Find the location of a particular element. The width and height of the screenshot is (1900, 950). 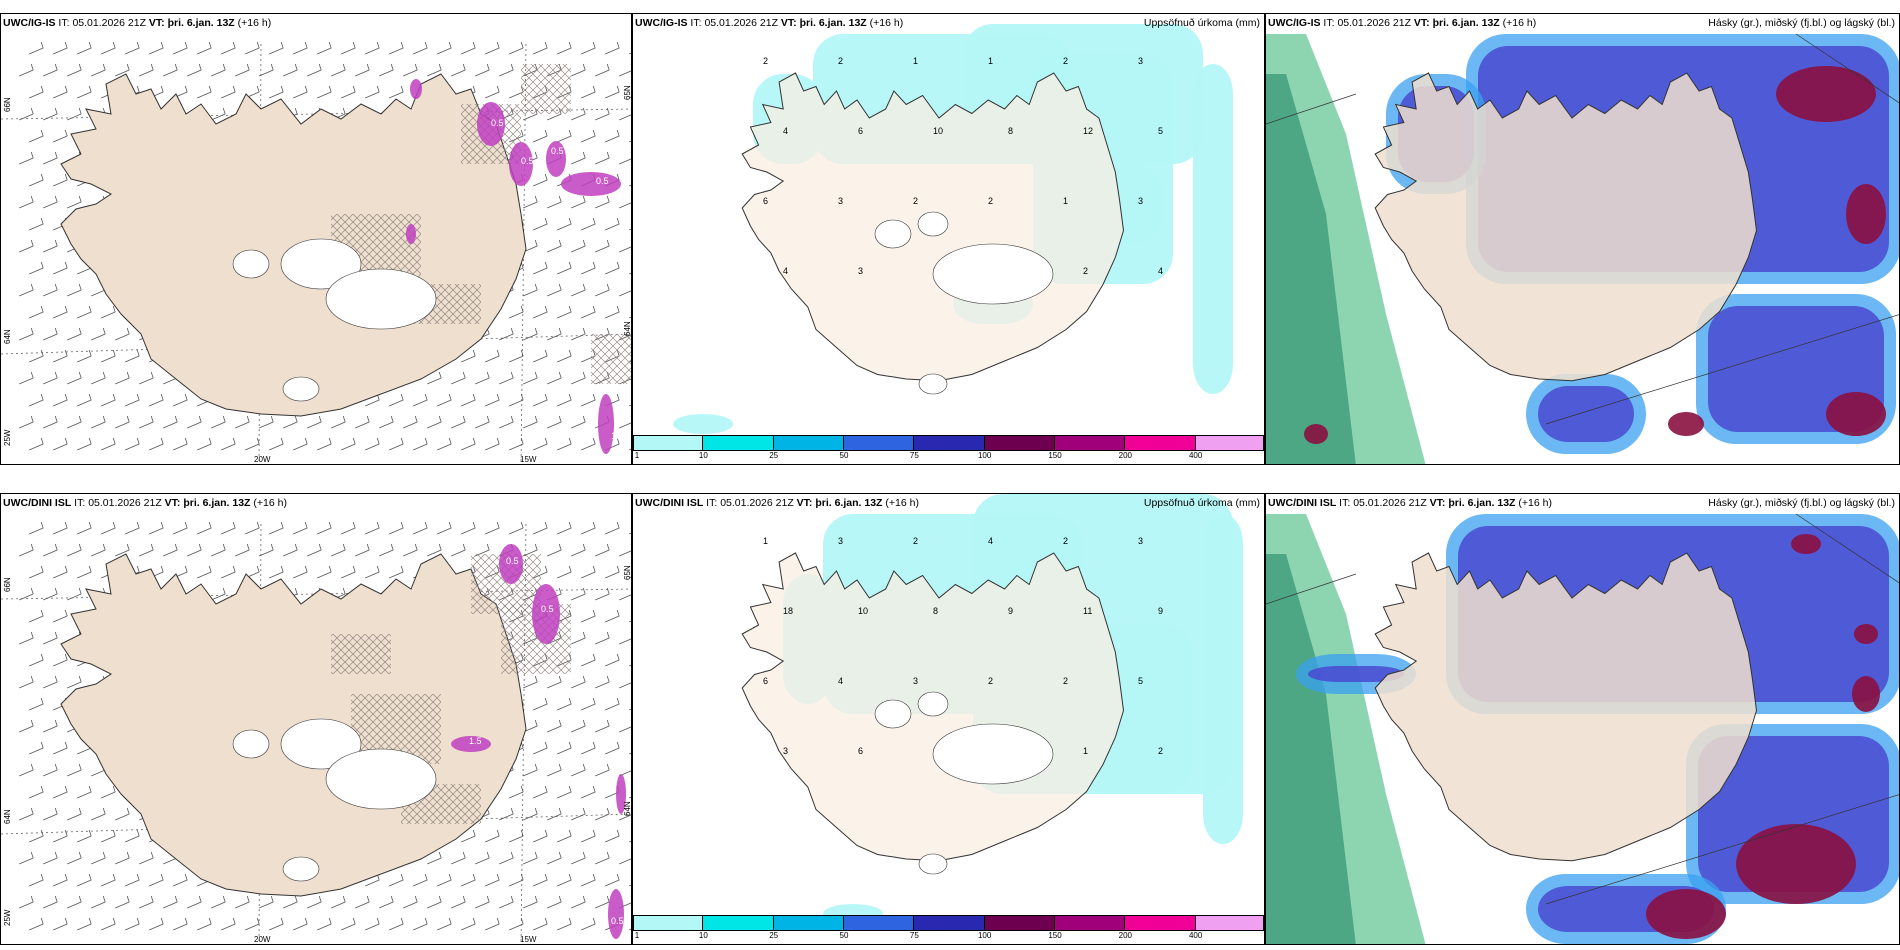

lon-label-20w: 20W is located at coordinates (262, 459).